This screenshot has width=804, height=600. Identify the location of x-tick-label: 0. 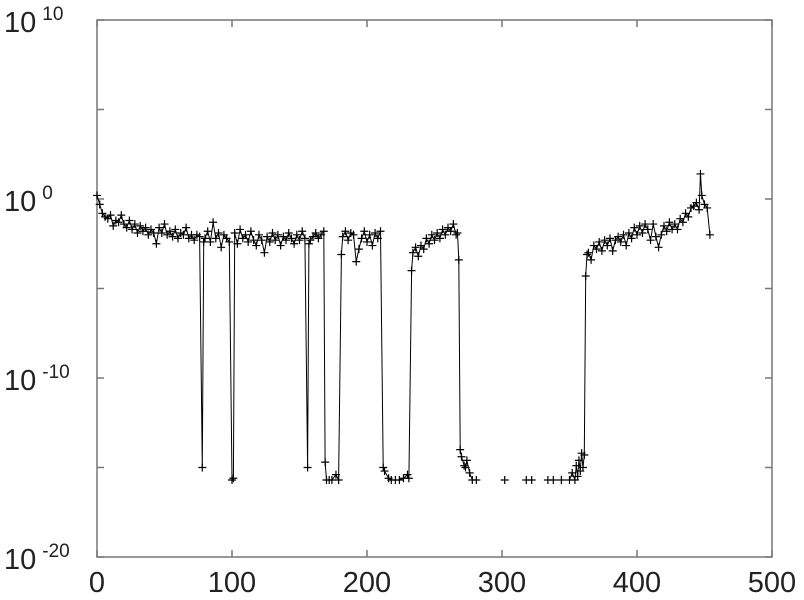
(97, 583).